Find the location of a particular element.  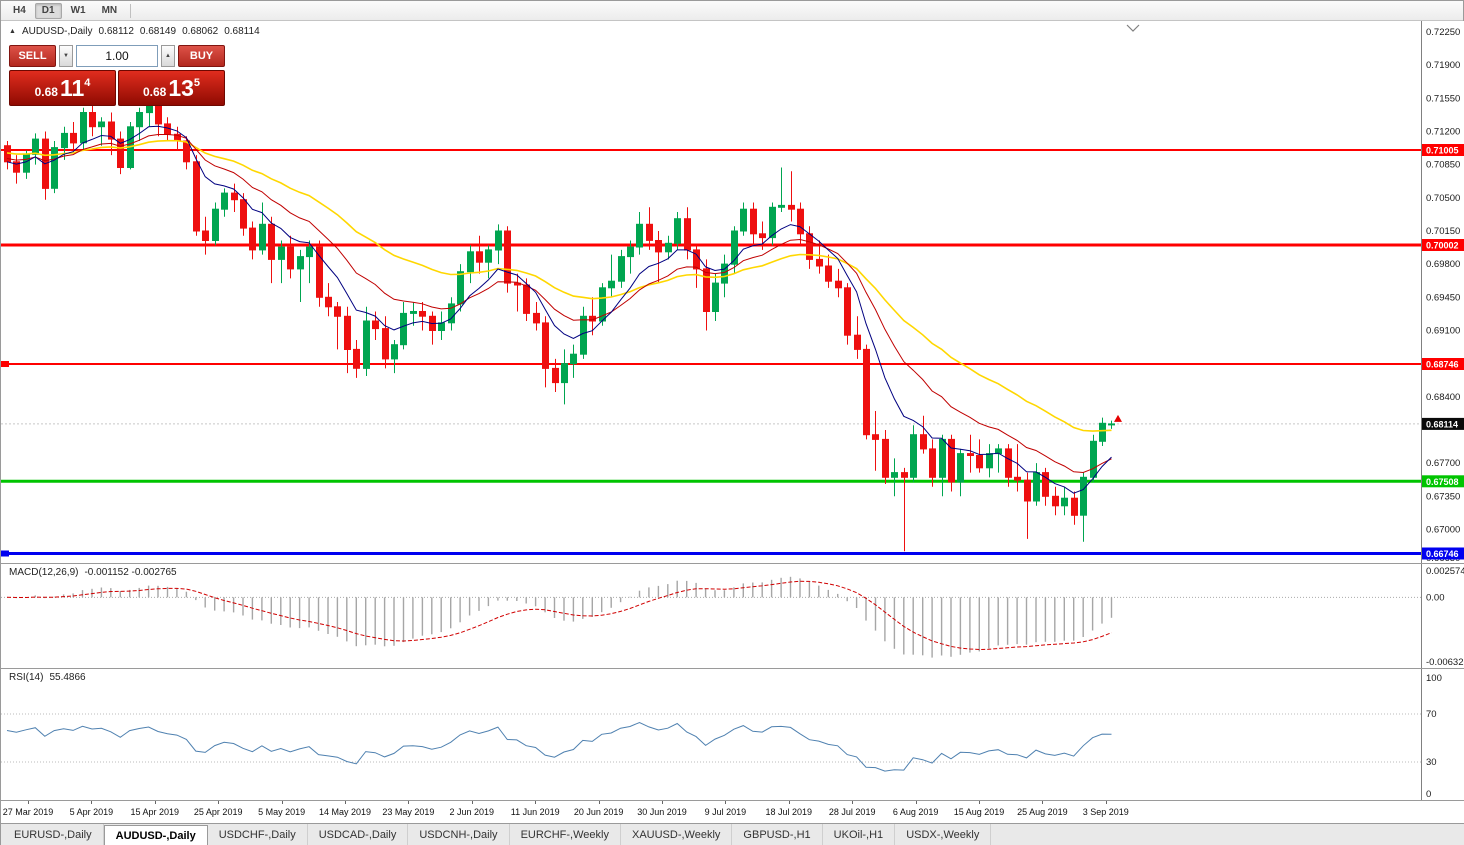

macd-canvas: 0.002574 0.00 -0.006326 is located at coordinates (732, 616).